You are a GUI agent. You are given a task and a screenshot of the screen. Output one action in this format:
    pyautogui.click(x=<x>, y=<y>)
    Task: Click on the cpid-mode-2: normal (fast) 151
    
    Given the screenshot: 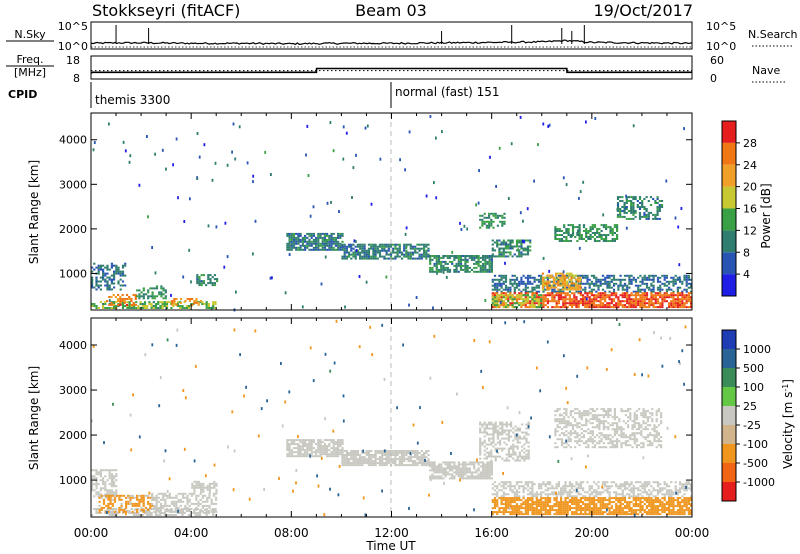 What is the action you would take?
    pyautogui.click(x=447, y=92)
    